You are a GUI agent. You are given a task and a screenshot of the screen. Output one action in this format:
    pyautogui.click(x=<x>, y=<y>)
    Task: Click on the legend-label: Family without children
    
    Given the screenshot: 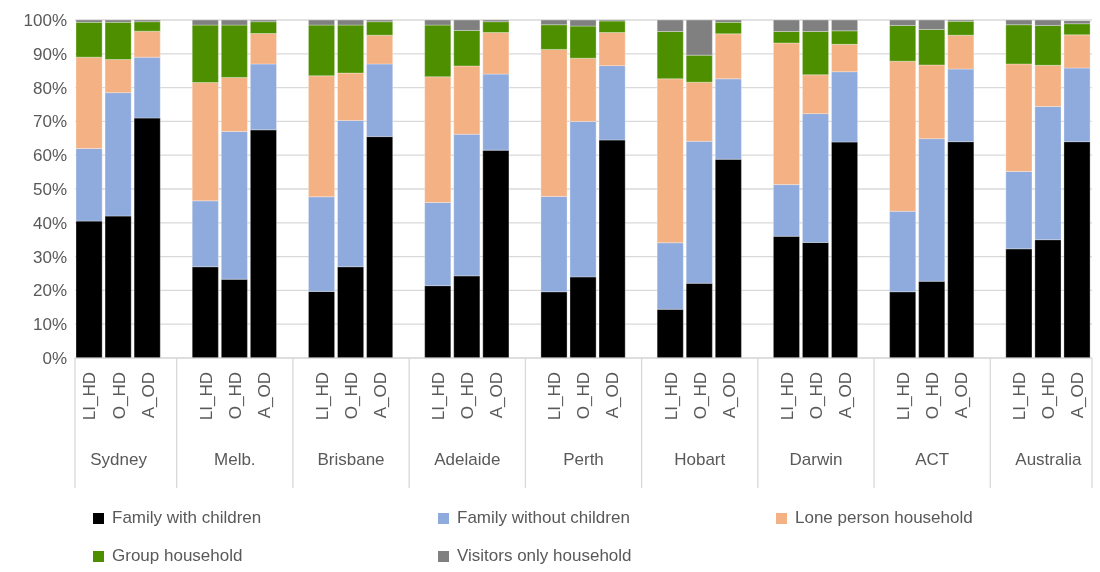 What is the action you would take?
    pyautogui.click(x=543, y=518)
    